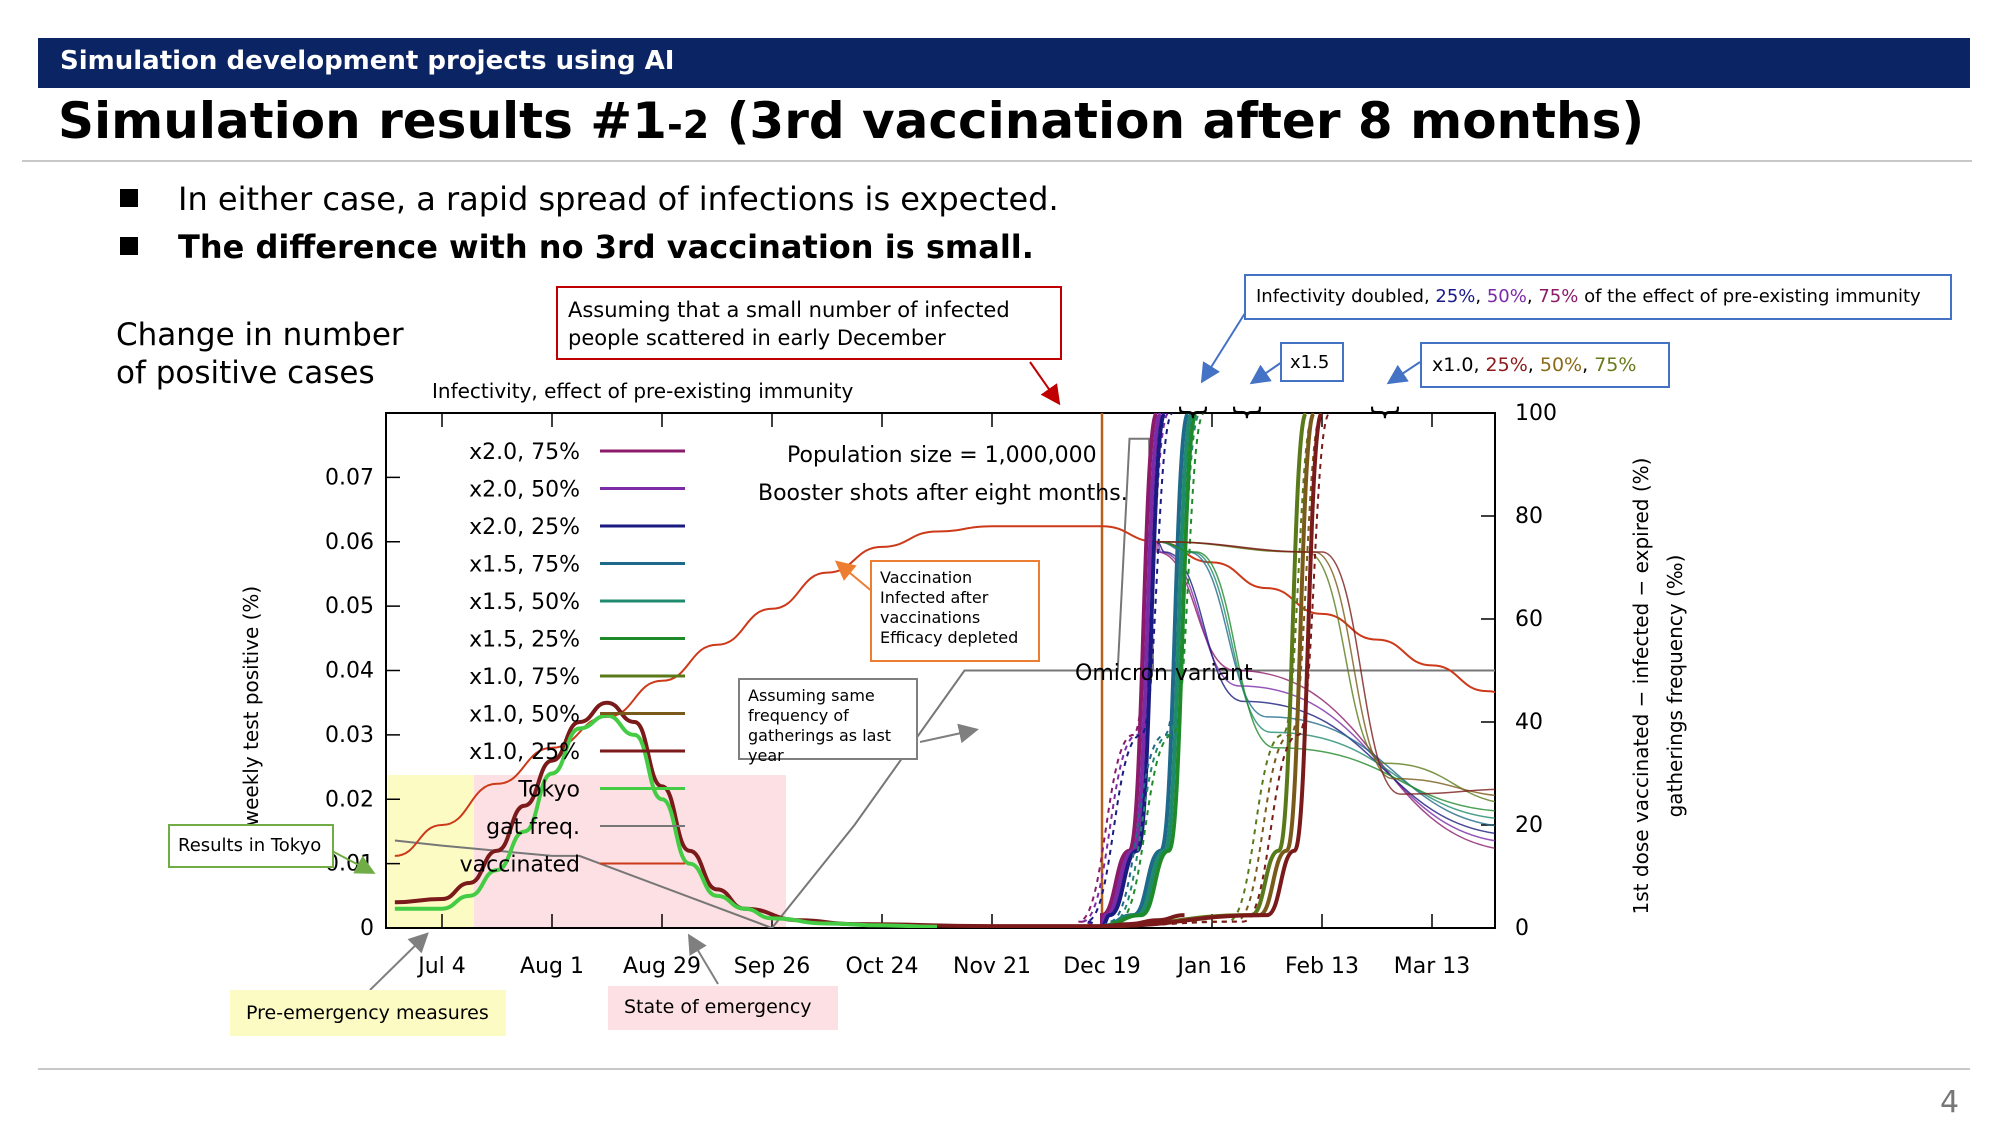 This screenshot has height=1125, width=2000. I want to click on legend-label: vaccinated, so click(520, 865).